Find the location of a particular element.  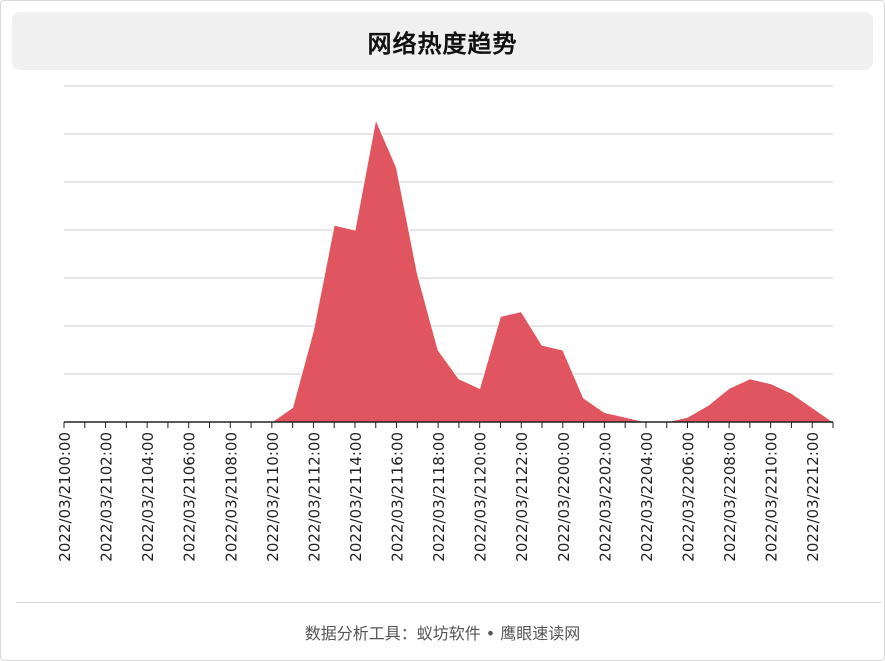

x-tick-label-14: 2022/03/2204:00 is located at coordinates (647, 497).